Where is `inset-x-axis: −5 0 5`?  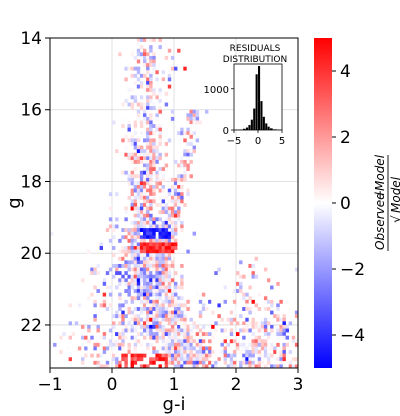 inset-x-axis: −5 0 5 is located at coordinates (256, 138).